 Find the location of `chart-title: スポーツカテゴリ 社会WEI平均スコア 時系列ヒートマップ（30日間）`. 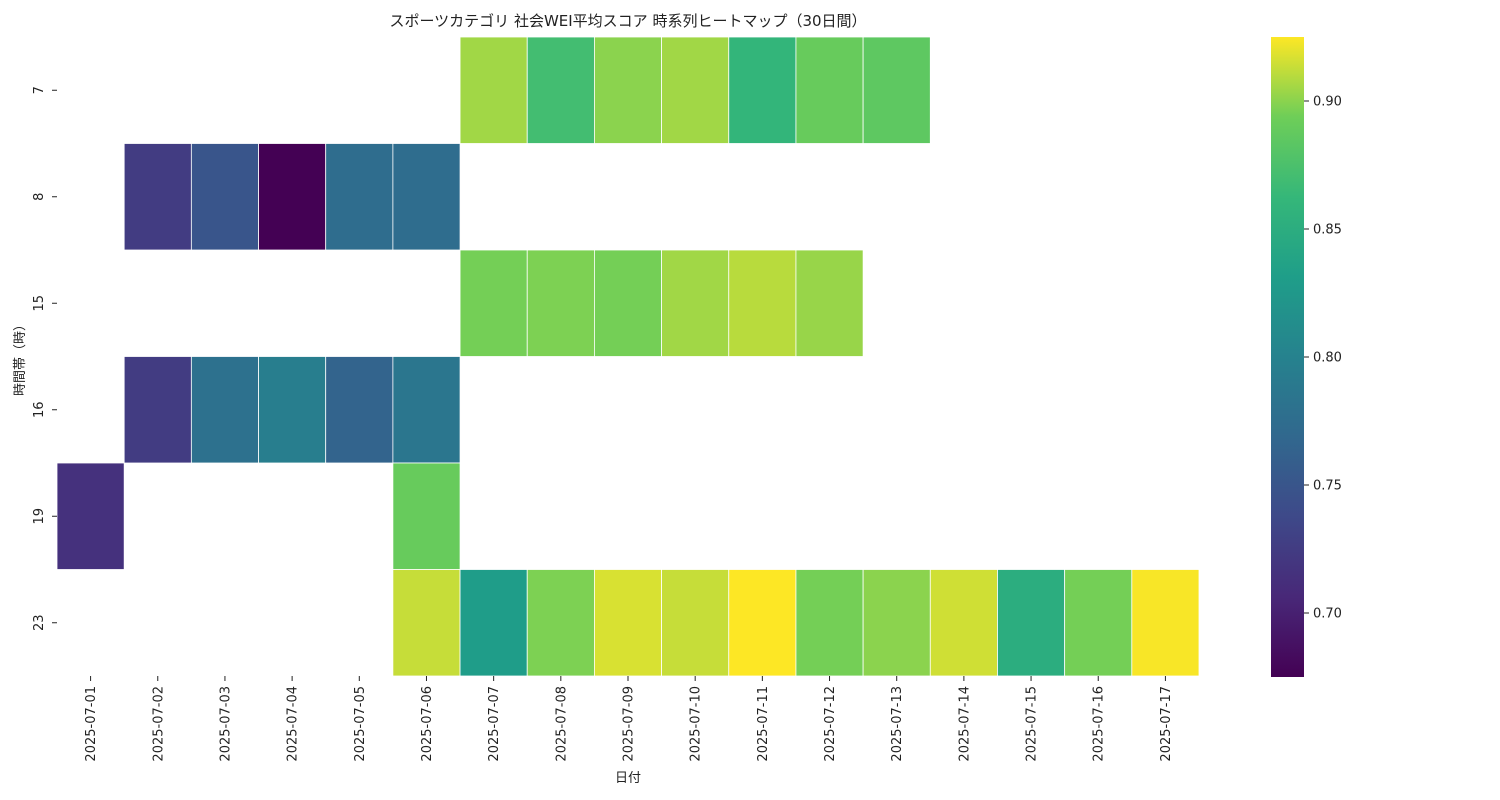

chart-title: スポーツカテゴリ 社会WEI平均スコア 時系列ヒートマップ（30日間） is located at coordinates (627, 21).